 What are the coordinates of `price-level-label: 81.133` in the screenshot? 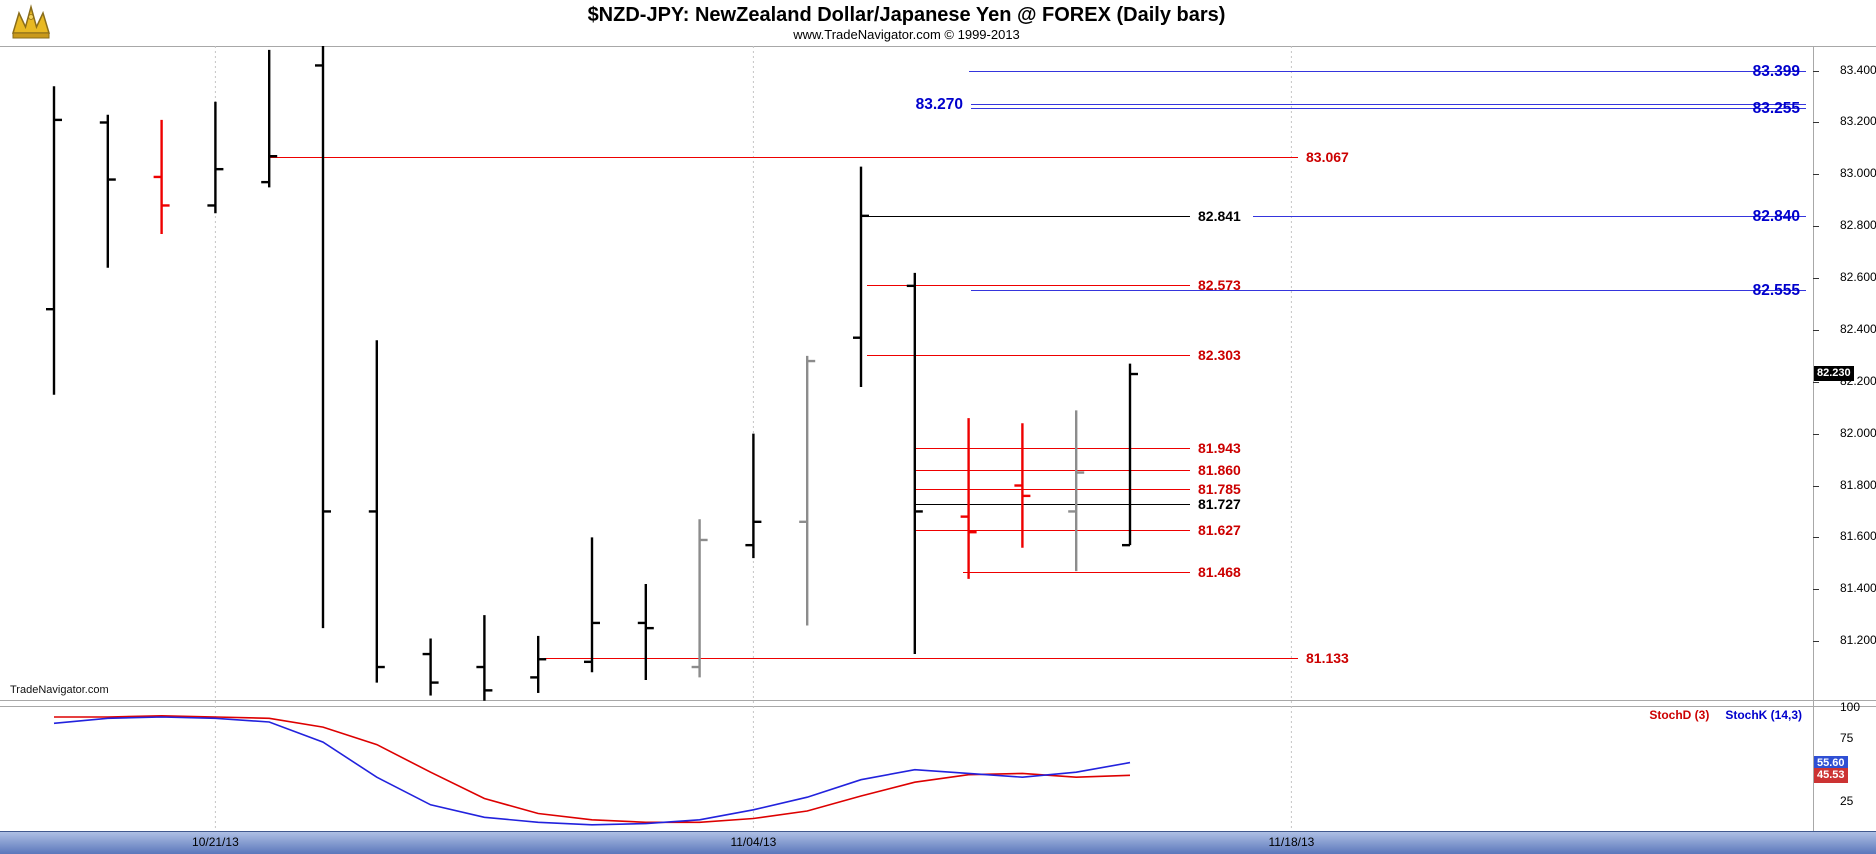 It's located at (1327, 658).